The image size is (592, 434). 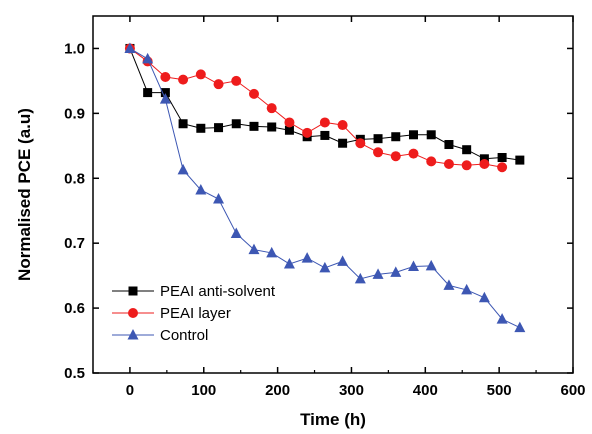 I want to click on x-tick-label: 0, so click(x=130, y=390).